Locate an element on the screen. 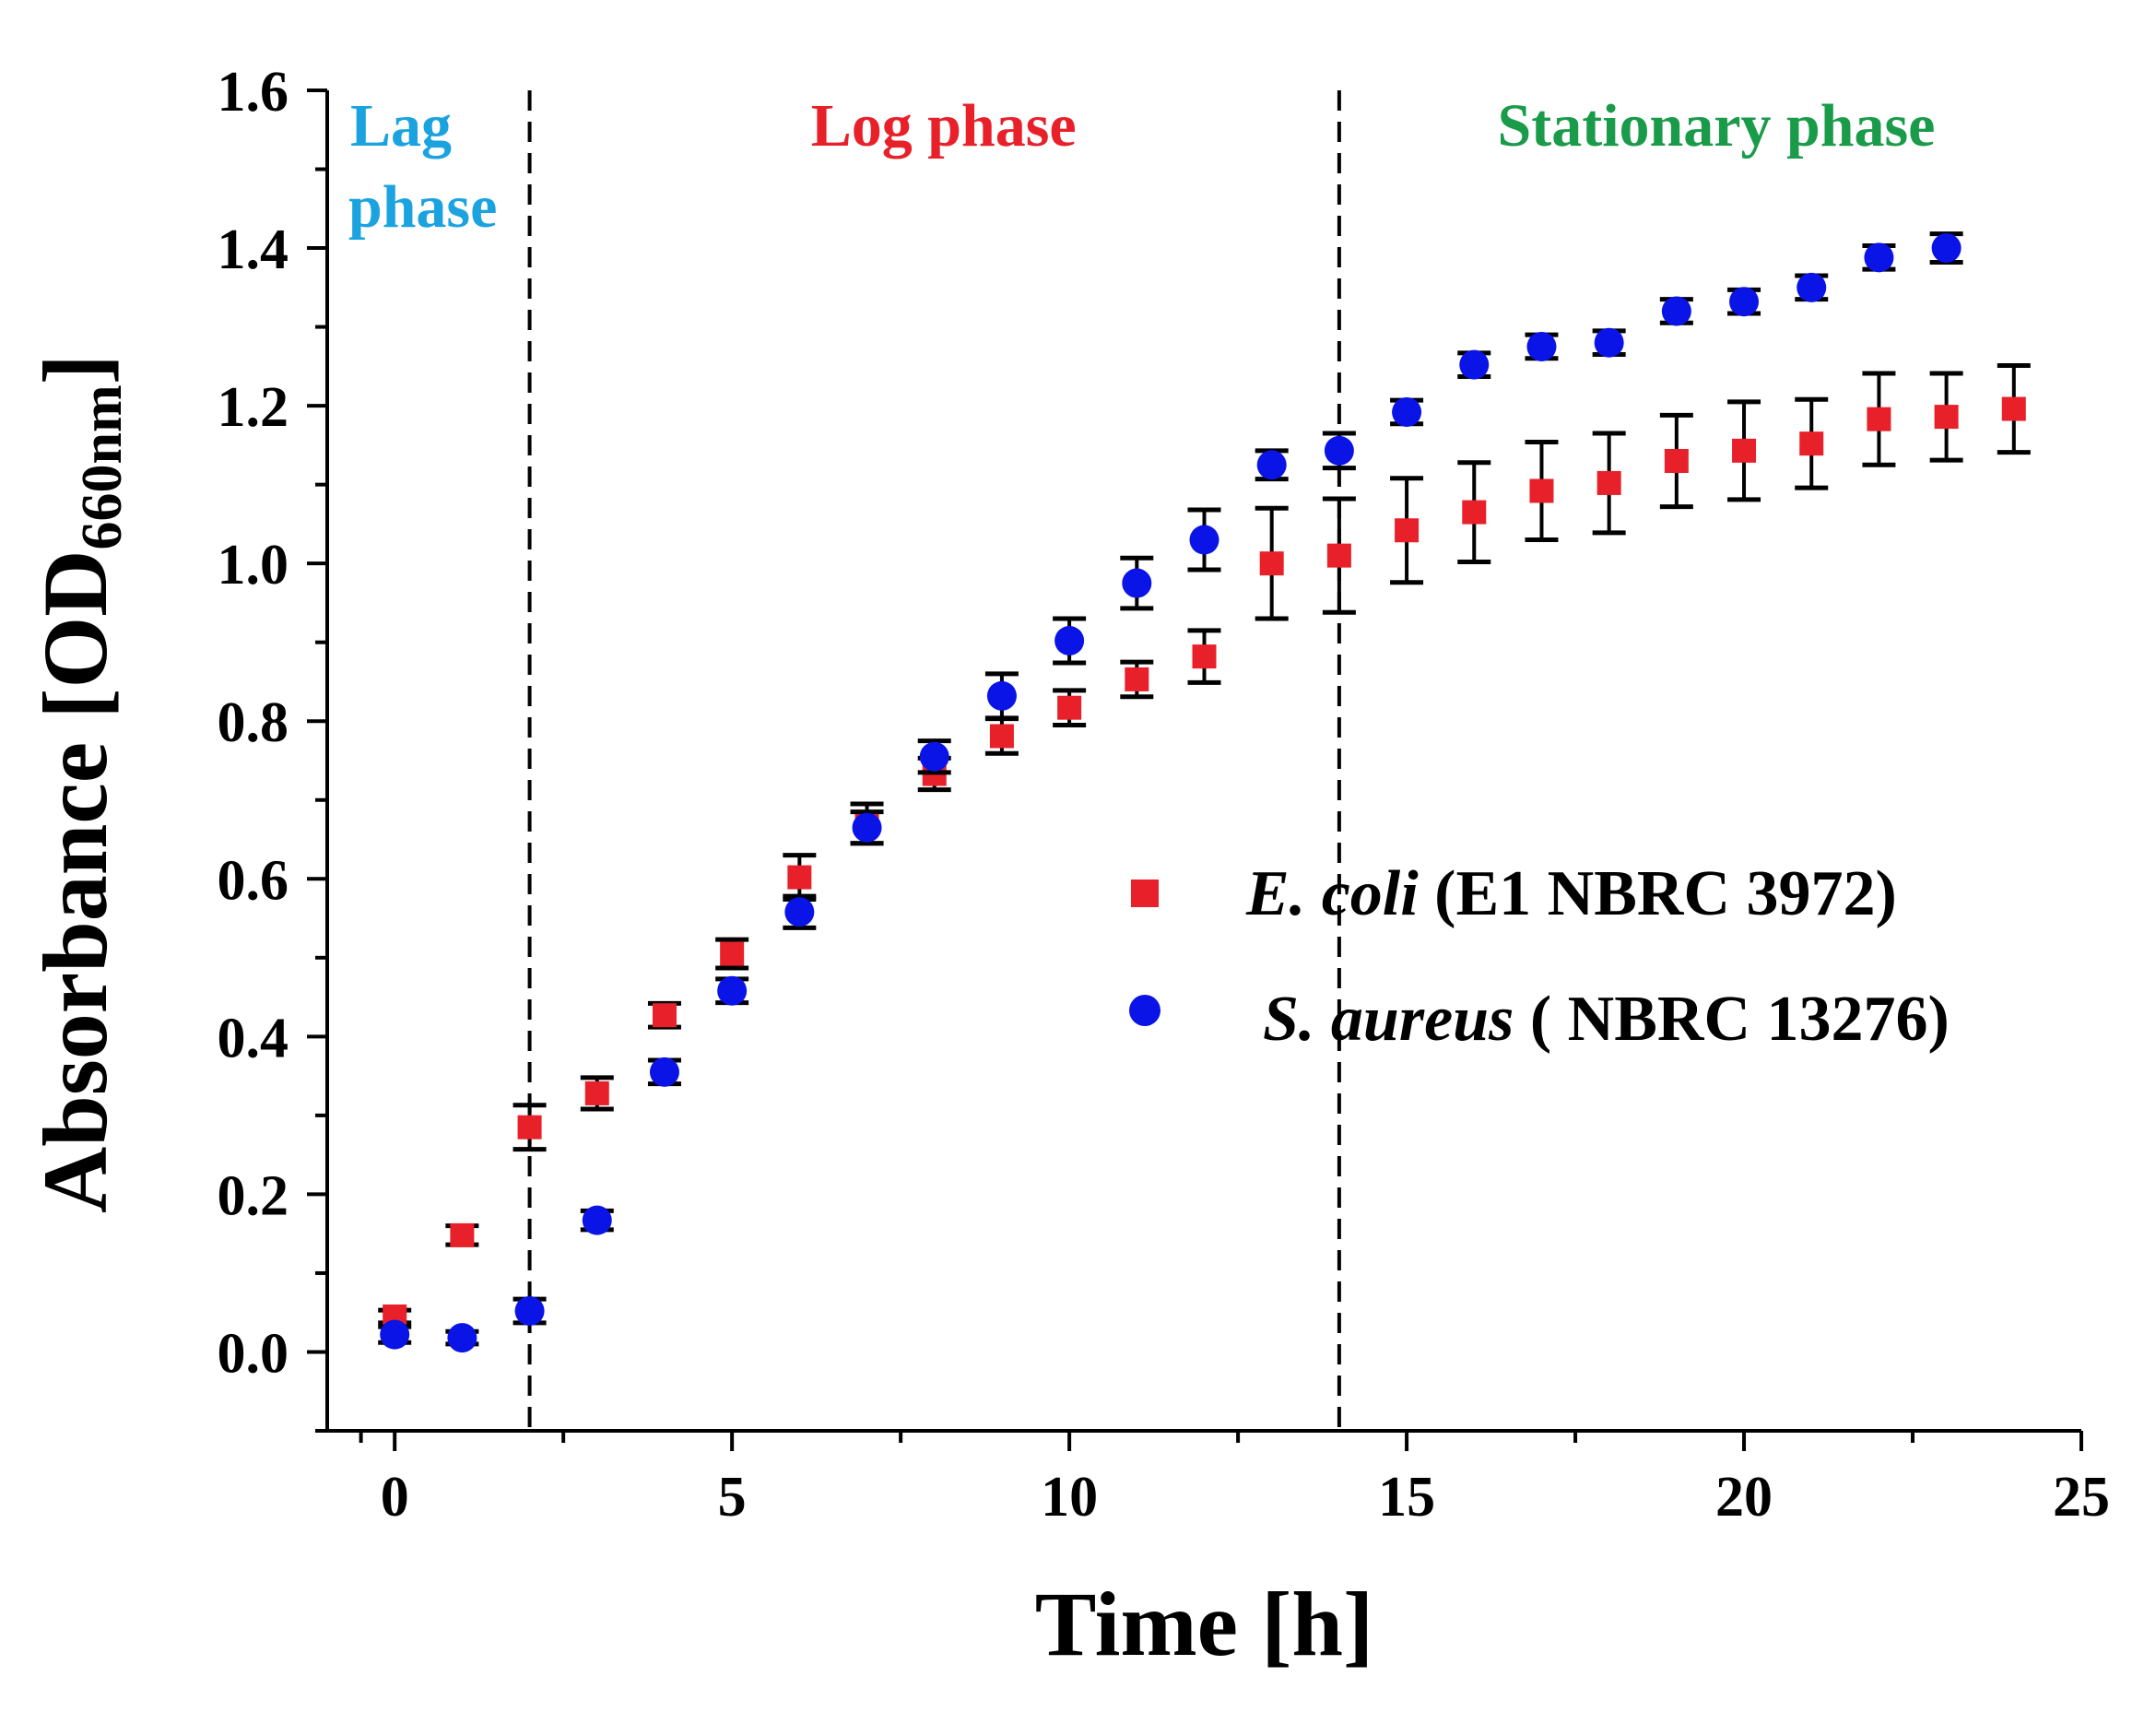 This screenshot has width=2156, height=1712. x-tick-label: 25 is located at coordinates (2081, 1497).